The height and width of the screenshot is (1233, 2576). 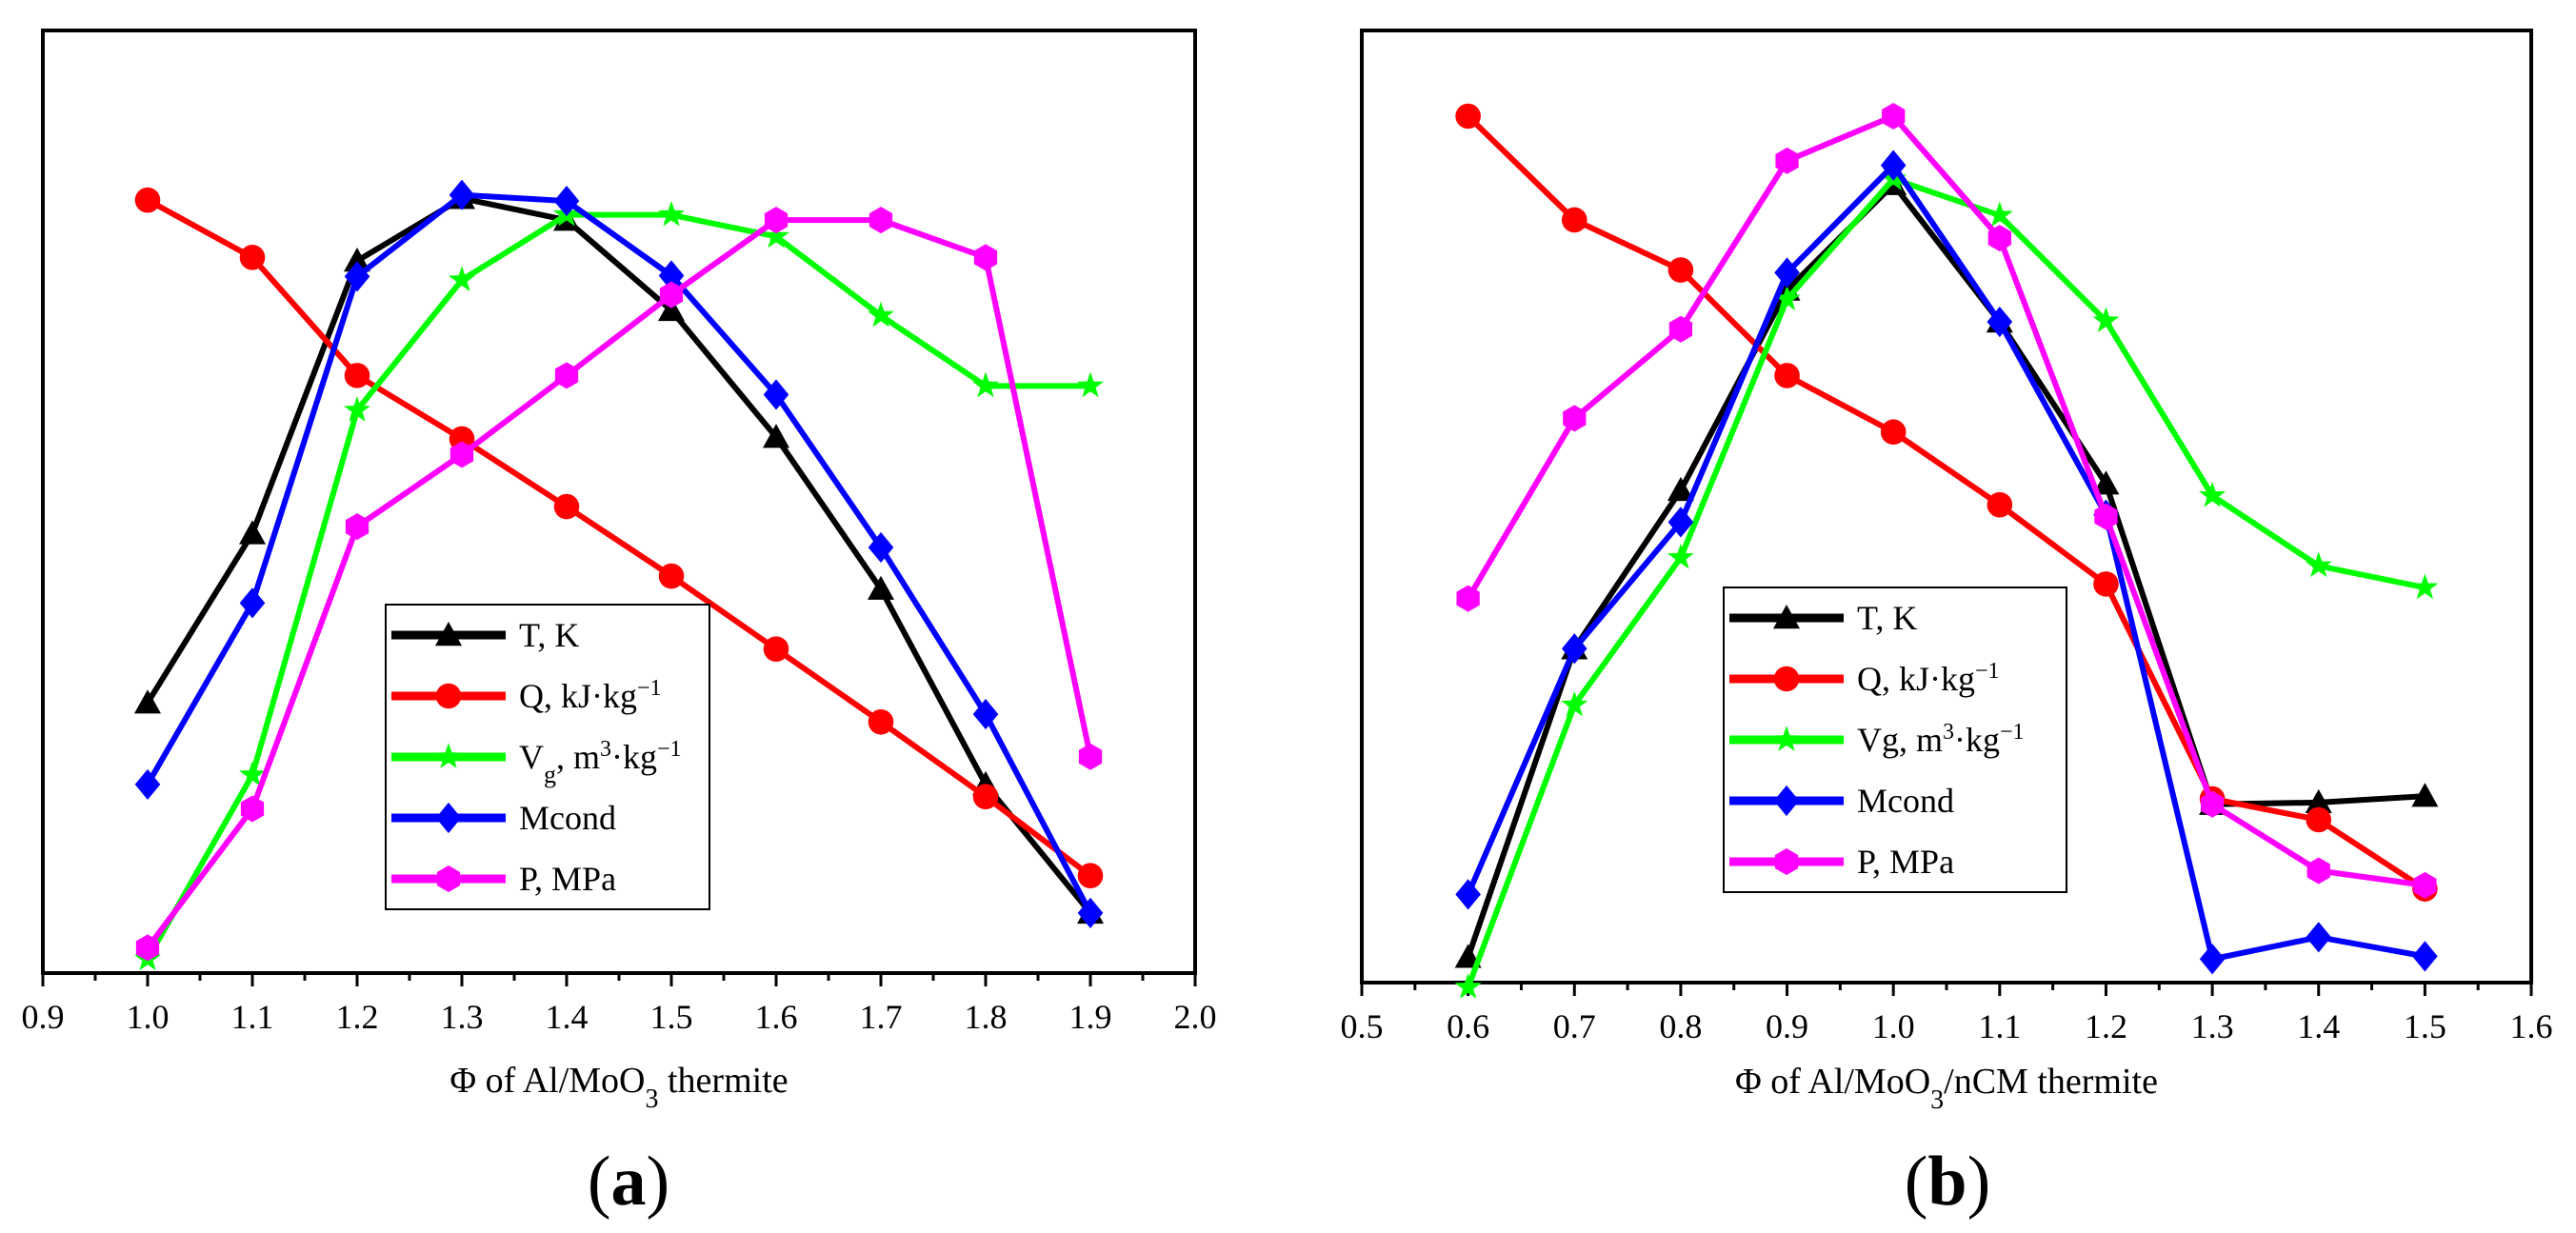 I want to click on legend-item-q-kj-kg: Q, kJ·kg−1, so click(x=1864, y=678).